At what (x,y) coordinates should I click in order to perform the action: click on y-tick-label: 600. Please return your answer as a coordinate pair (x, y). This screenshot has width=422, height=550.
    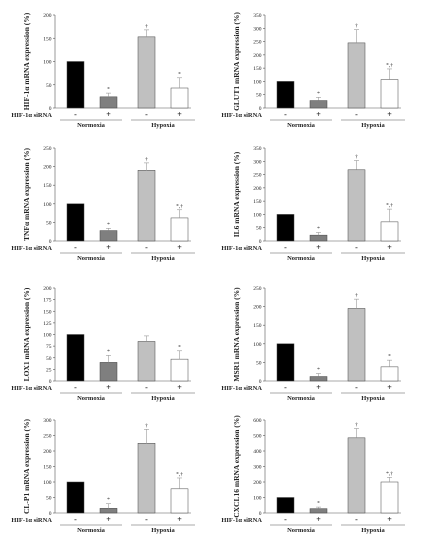
    Looking at the image, I should click on (257, 421).